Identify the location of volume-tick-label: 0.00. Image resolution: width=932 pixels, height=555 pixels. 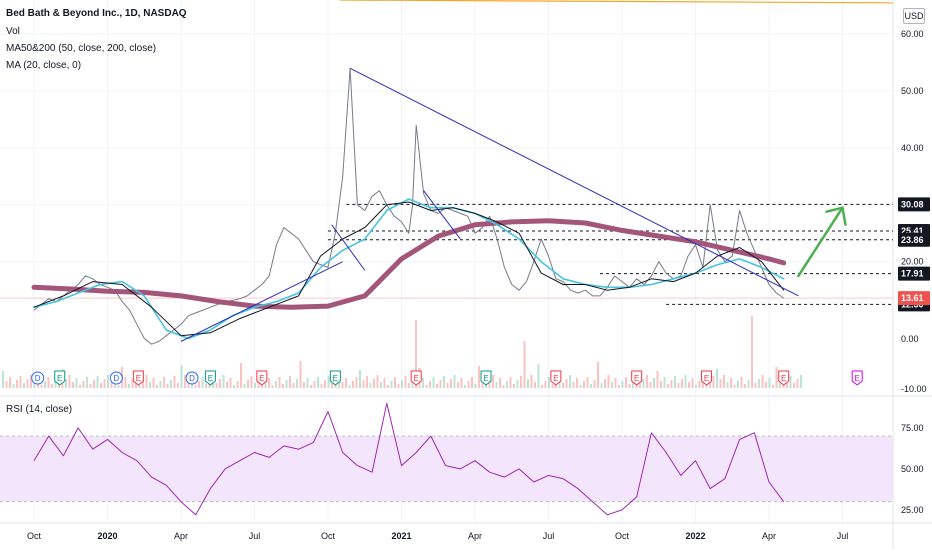
(910, 339).